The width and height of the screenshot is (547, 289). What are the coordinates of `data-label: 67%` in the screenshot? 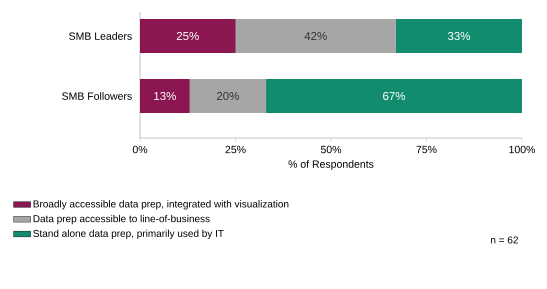 It's located at (394, 96).